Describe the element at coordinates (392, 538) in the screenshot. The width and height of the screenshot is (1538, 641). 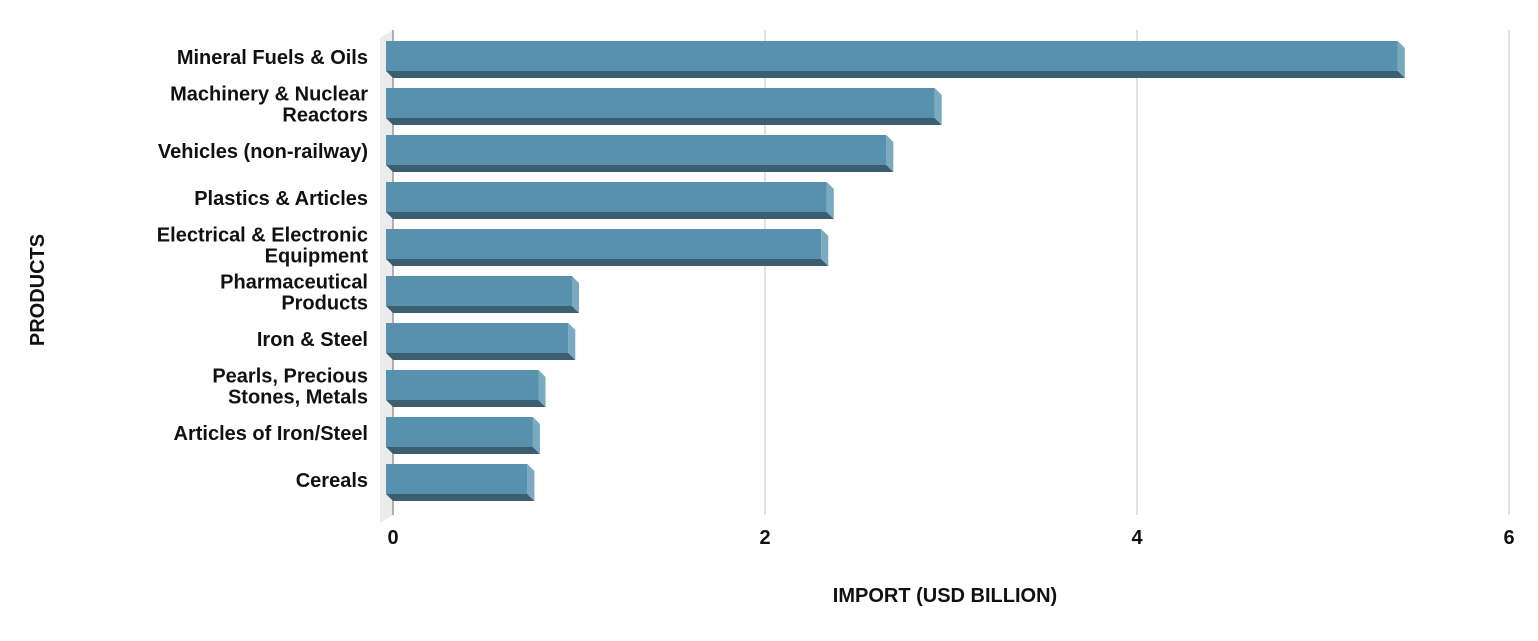
I see `x-tick-label: 0` at that location.